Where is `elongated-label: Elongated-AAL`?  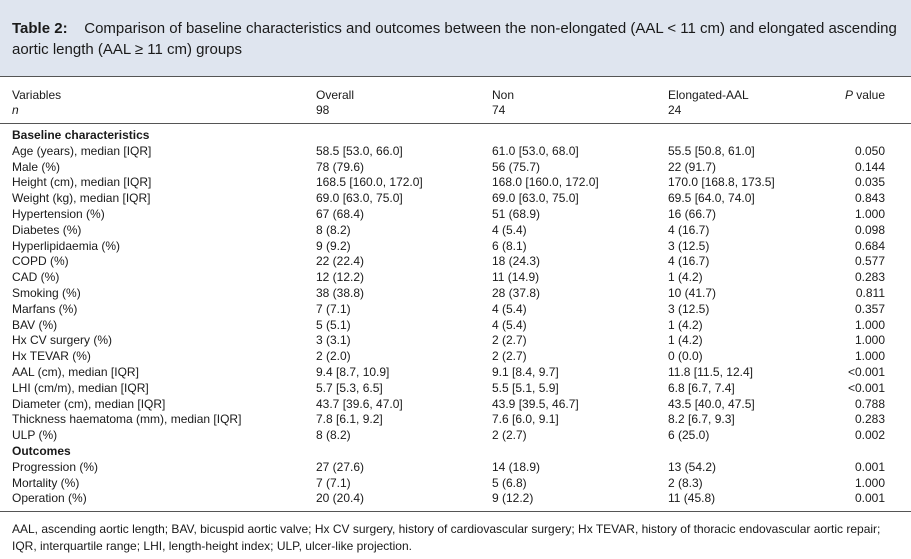
elongated-label: Elongated-AAL is located at coordinates (708, 95).